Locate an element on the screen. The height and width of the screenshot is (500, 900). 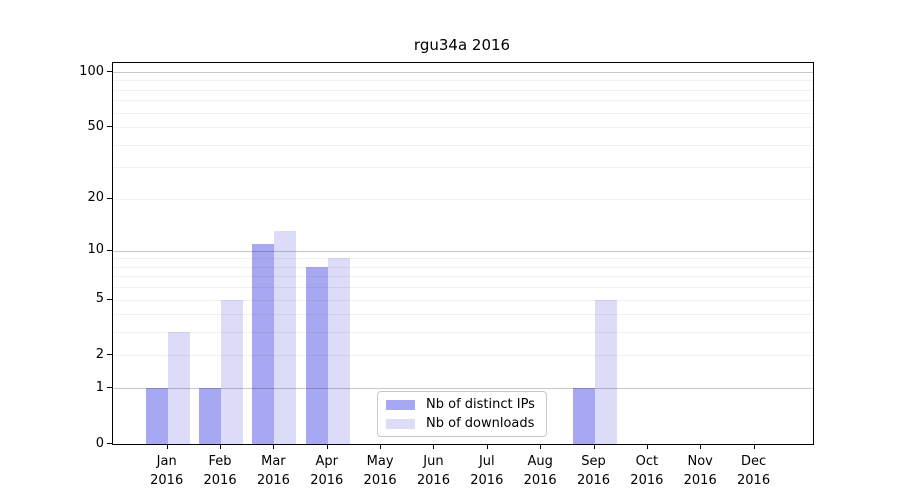
x-axis-label: Dec 2016 is located at coordinates (754, 471).